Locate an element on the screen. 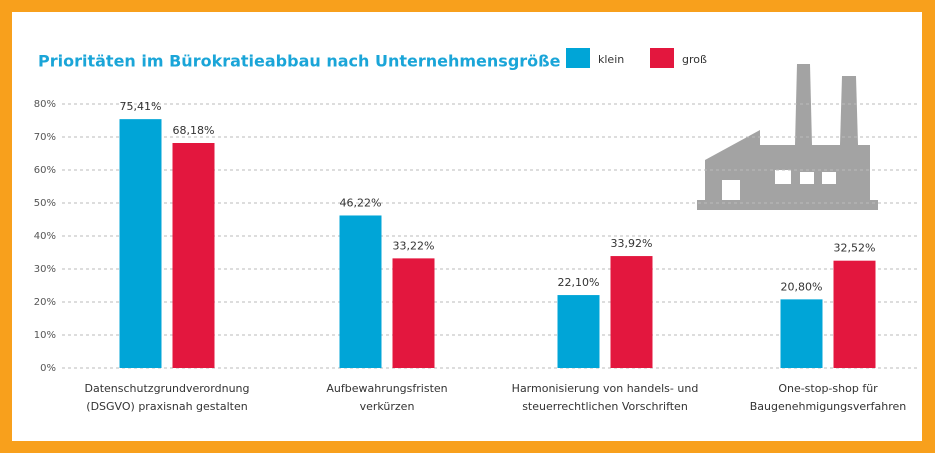 This screenshot has height=453, width=935. value-label: 32,52% is located at coordinates (855, 248).